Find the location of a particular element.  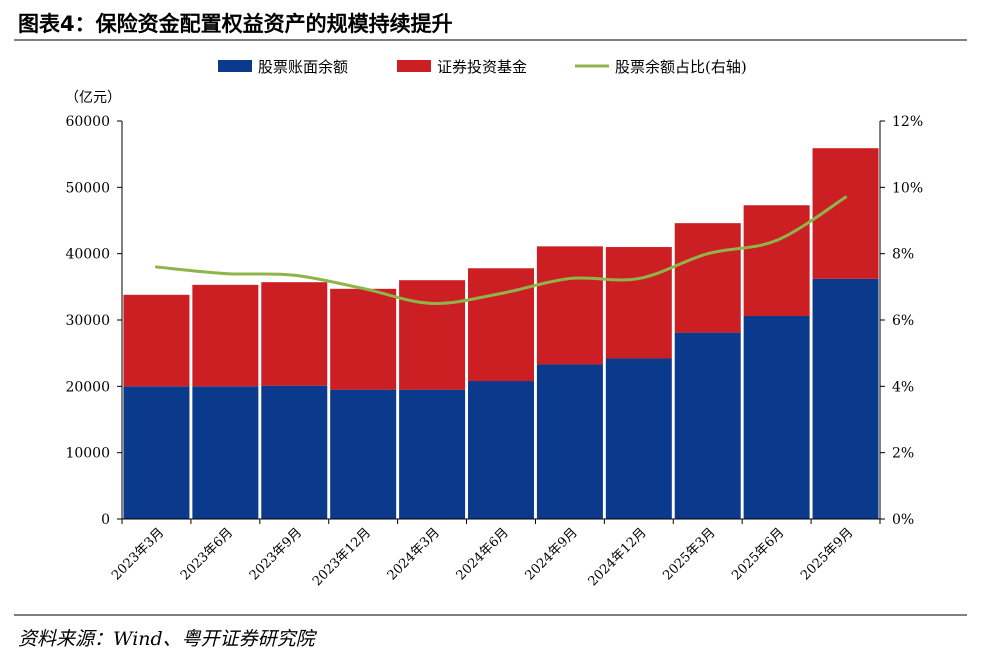

right-tick-label: 2% is located at coordinates (903, 454).